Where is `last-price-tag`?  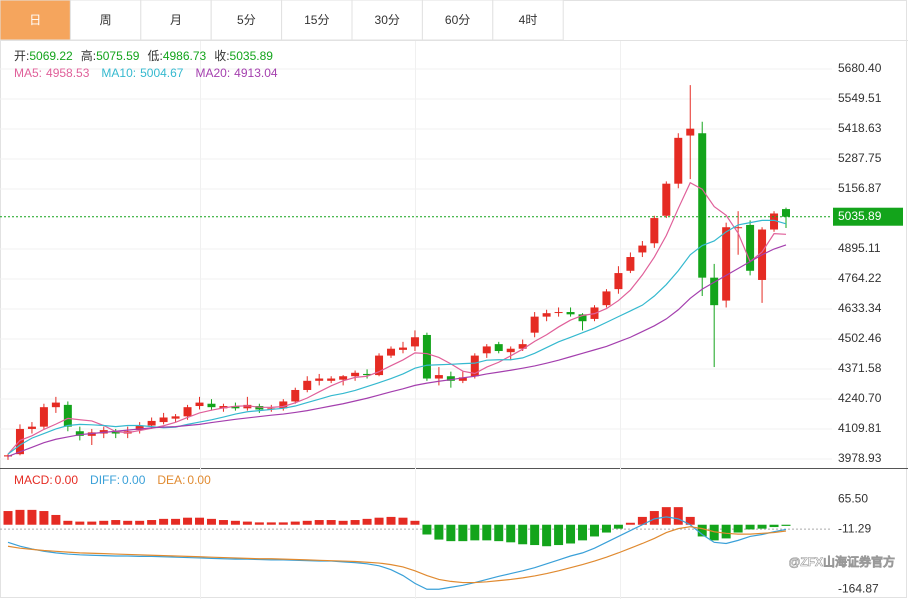 last-price-tag is located at coordinates (868, 216).